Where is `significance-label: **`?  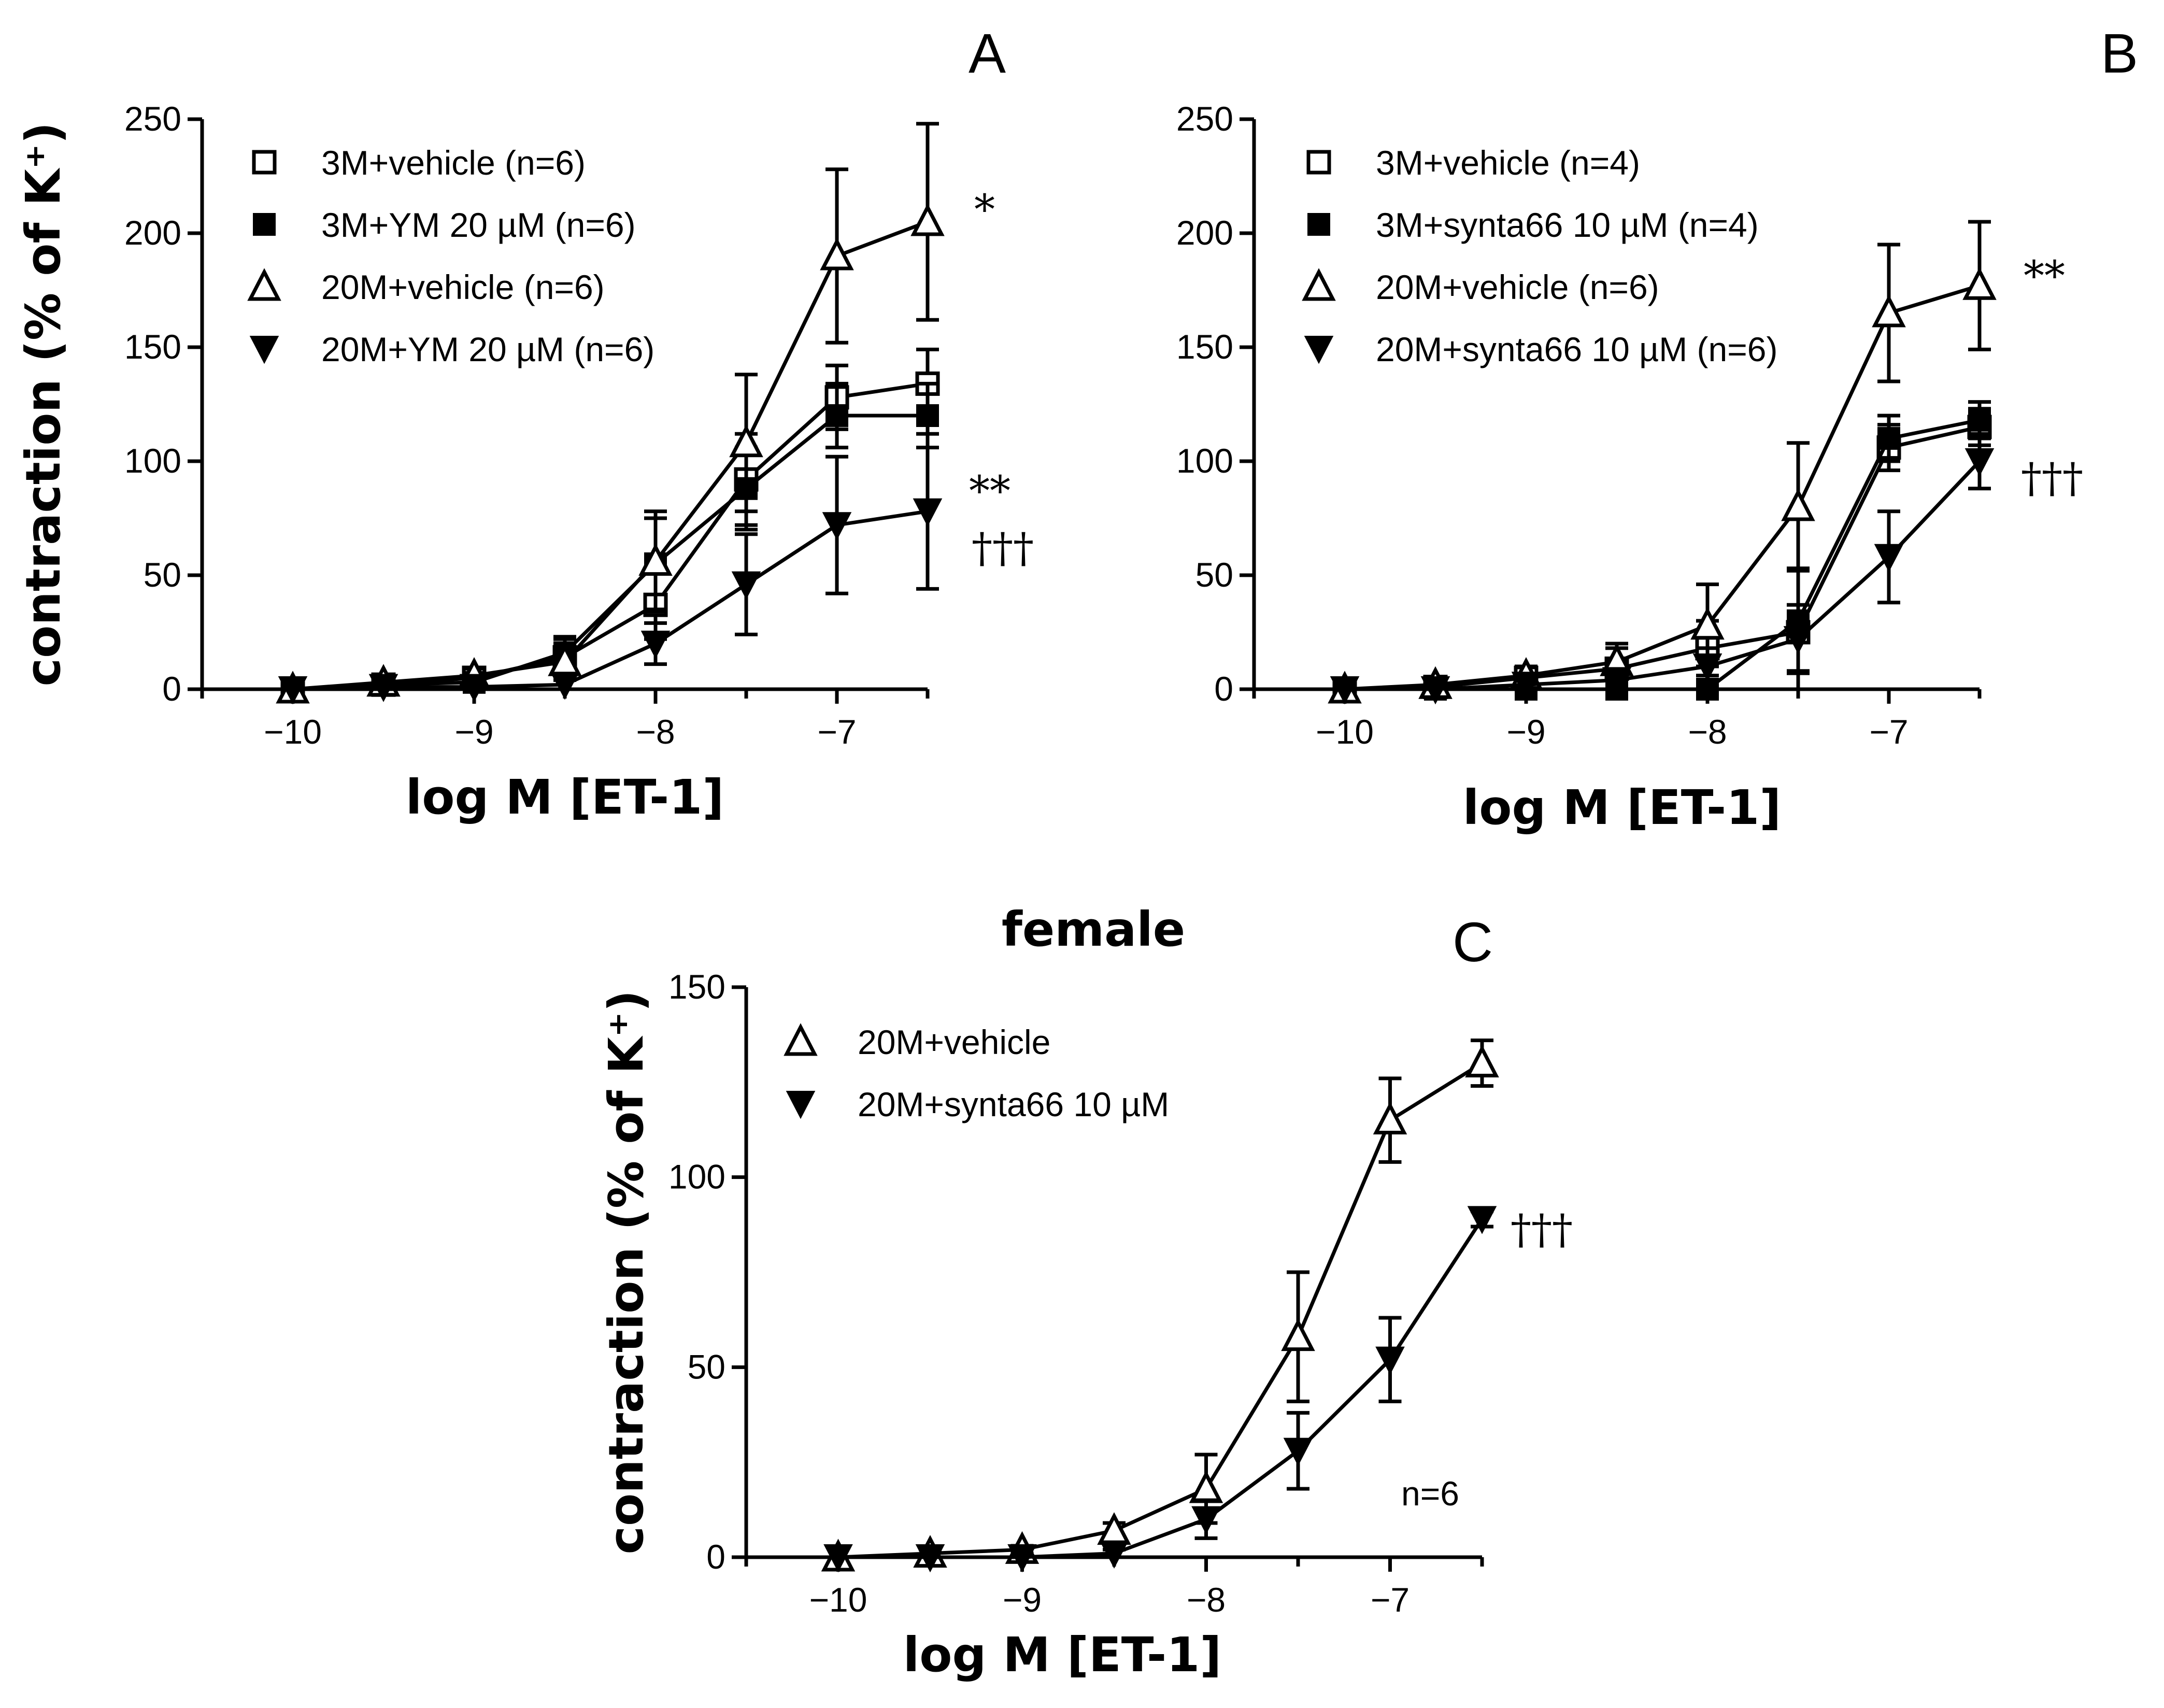
significance-label: ** is located at coordinates (990, 491).